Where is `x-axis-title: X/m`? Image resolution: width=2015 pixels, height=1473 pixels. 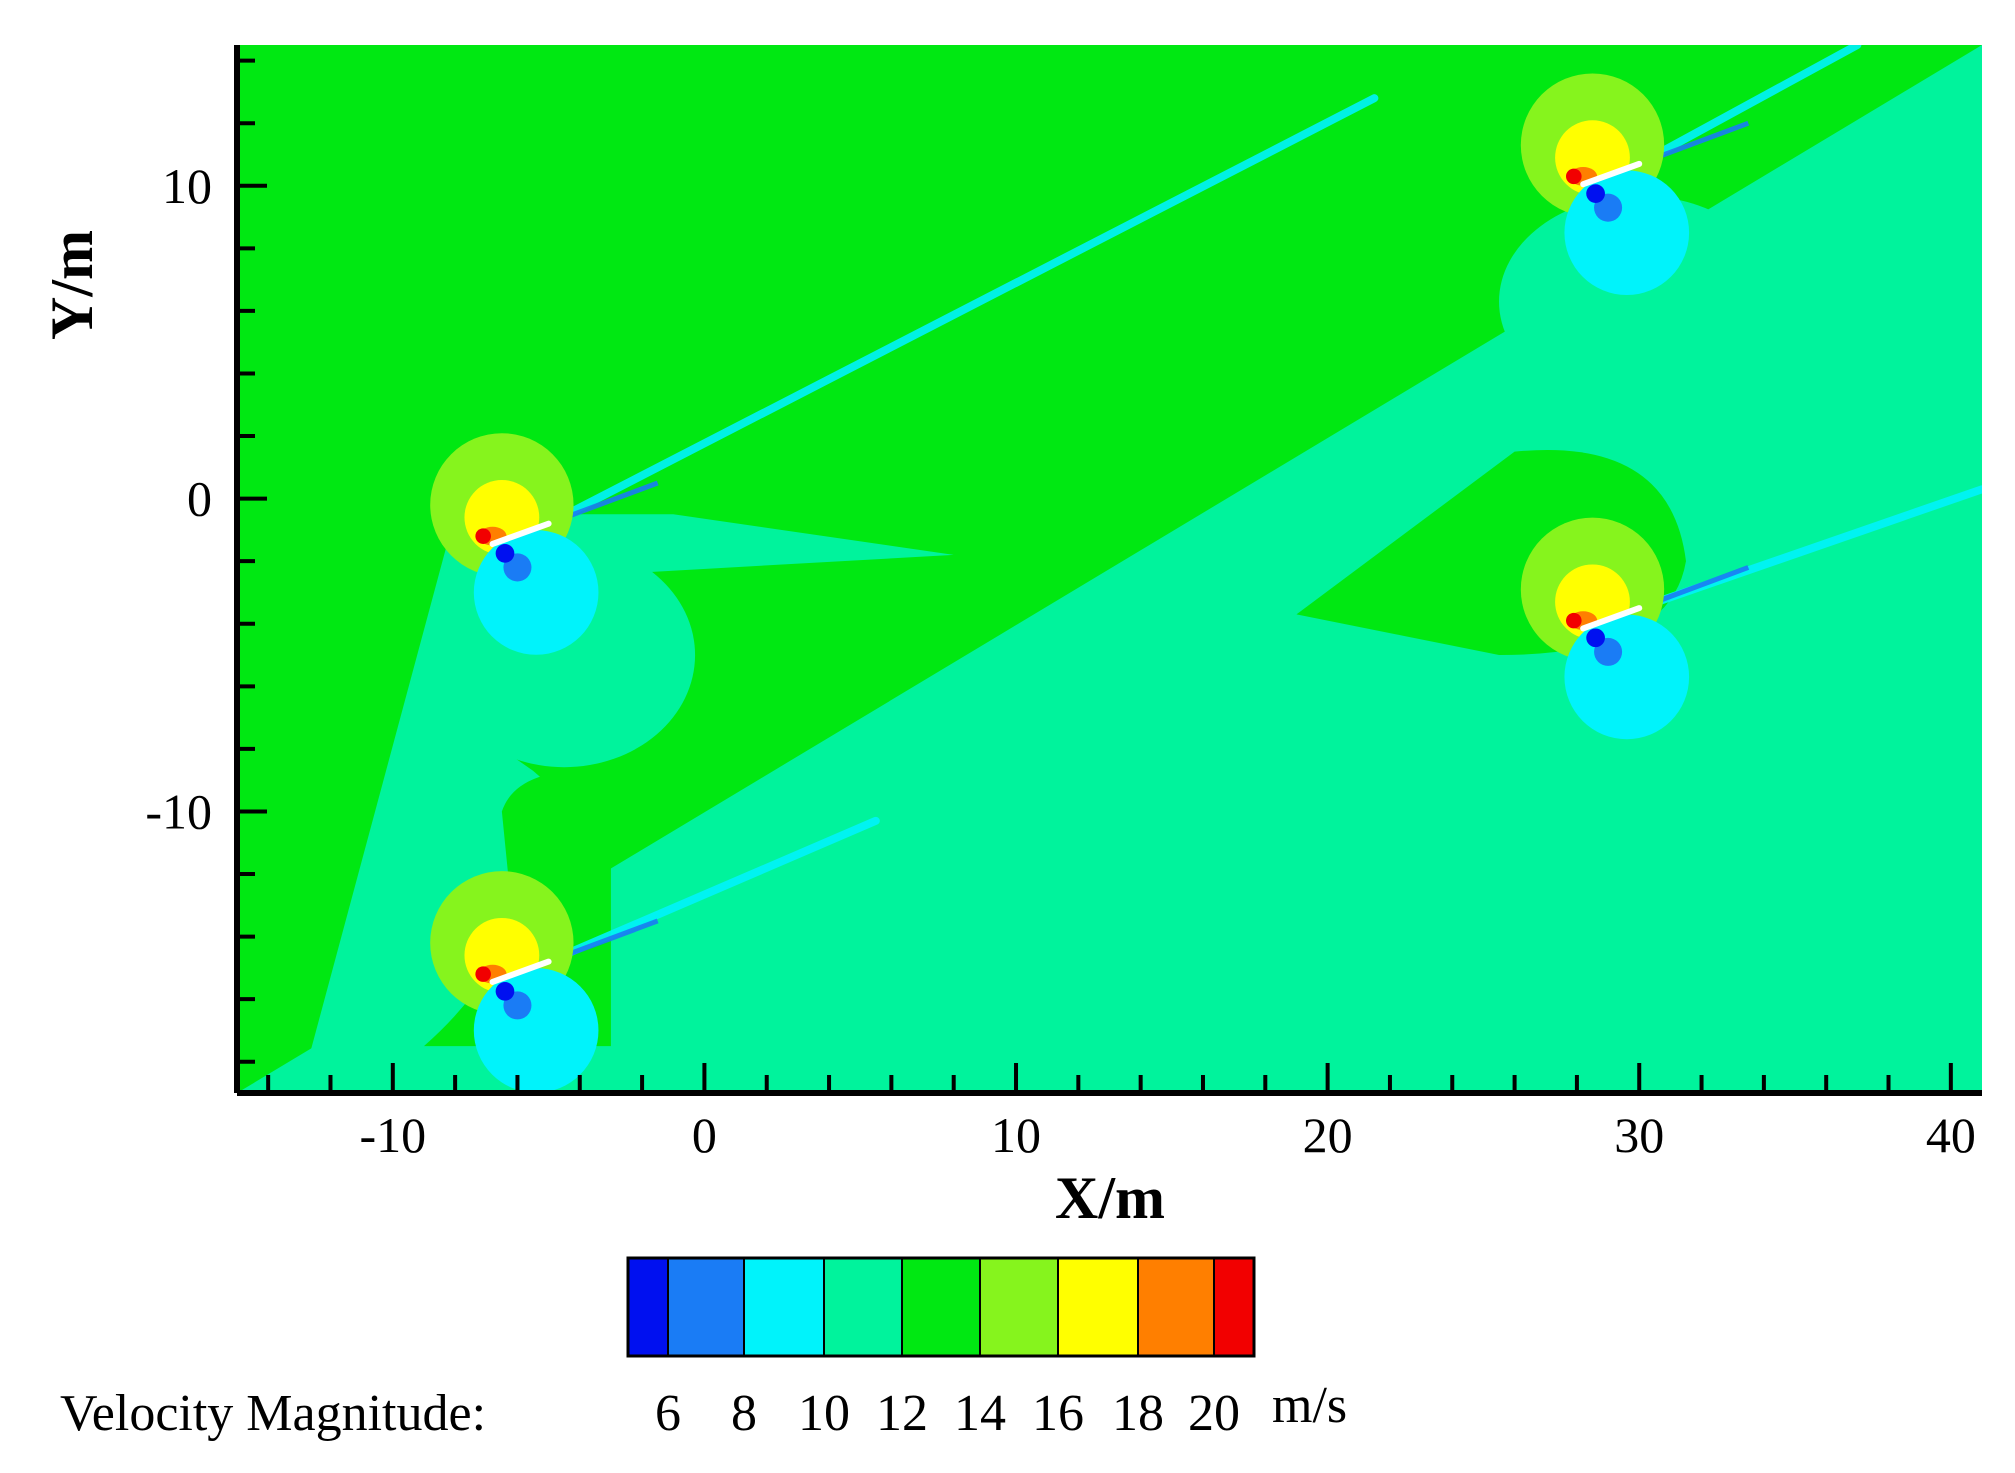 x-axis-title: X/m is located at coordinates (1110, 1198).